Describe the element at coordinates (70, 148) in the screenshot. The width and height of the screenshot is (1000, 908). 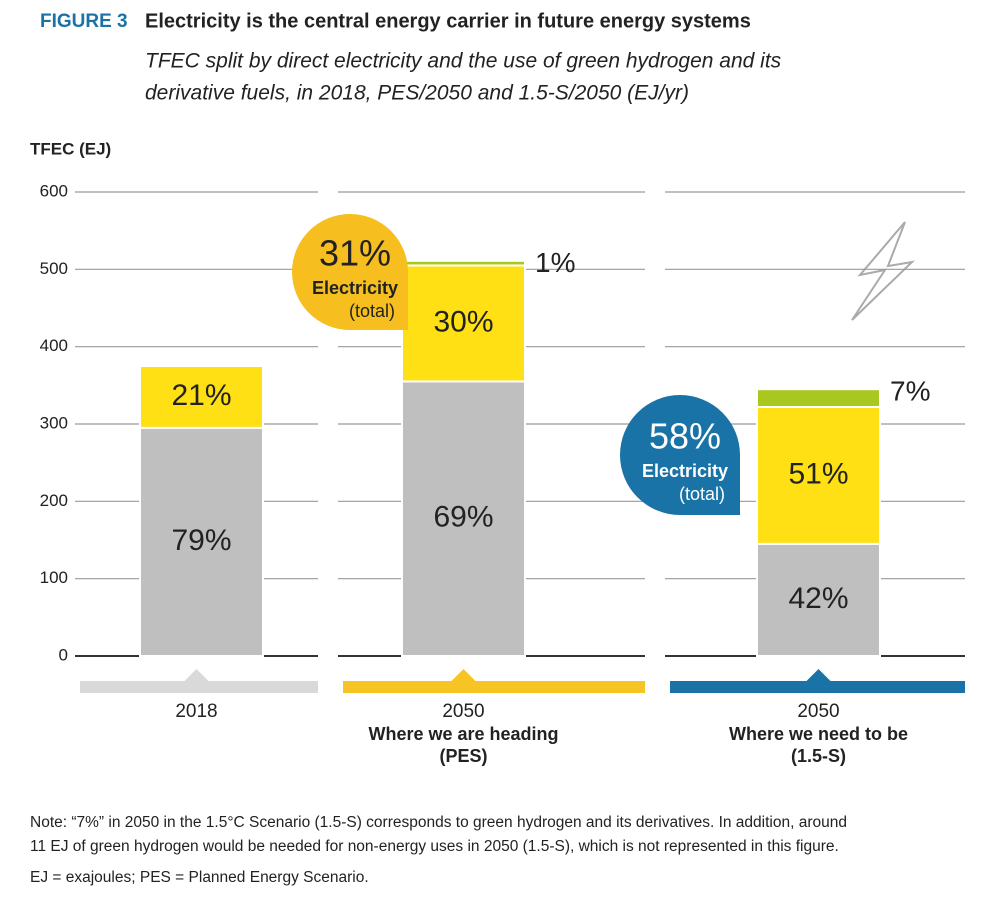
I see `y-axis-label: TFEC (EJ)` at that location.